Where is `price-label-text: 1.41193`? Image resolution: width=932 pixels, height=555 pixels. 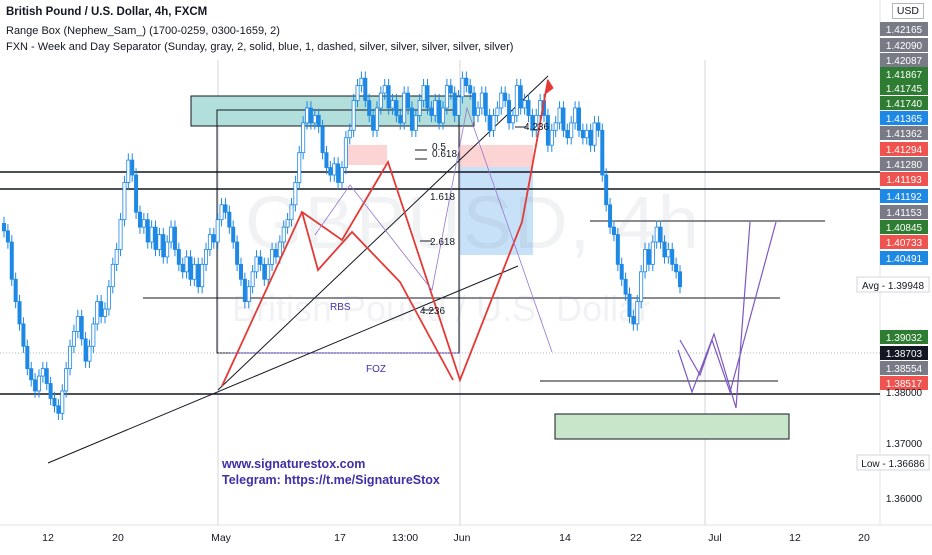
price-label-text: 1.41193 is located at coordinates (904, 180).